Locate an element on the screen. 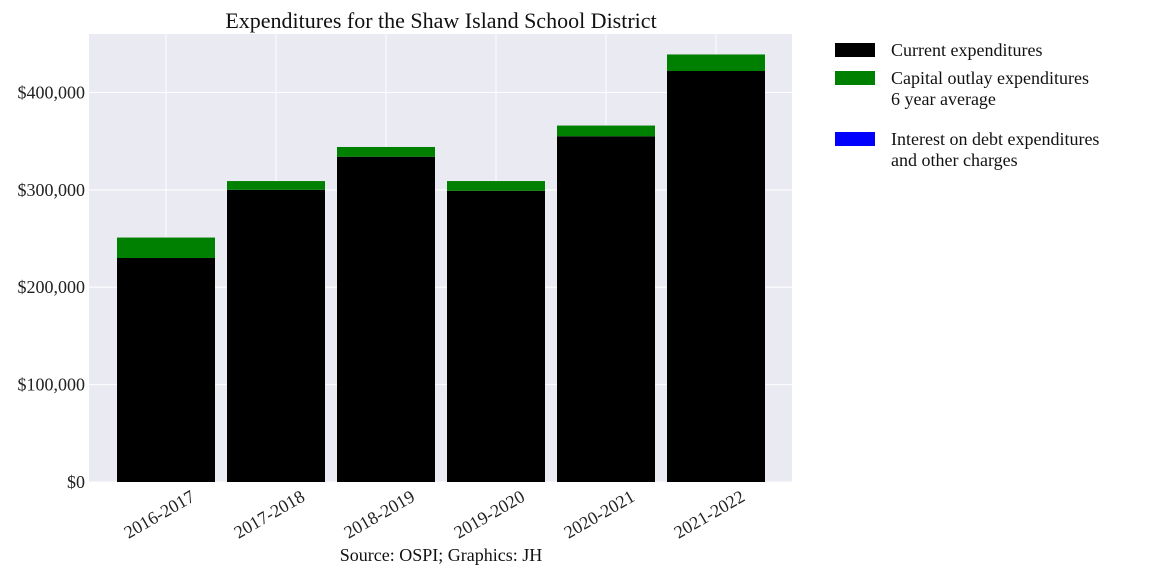 The image size is (1152, 576). legend-label-0-0: Current expenditures is located at coordinates (966, 50).